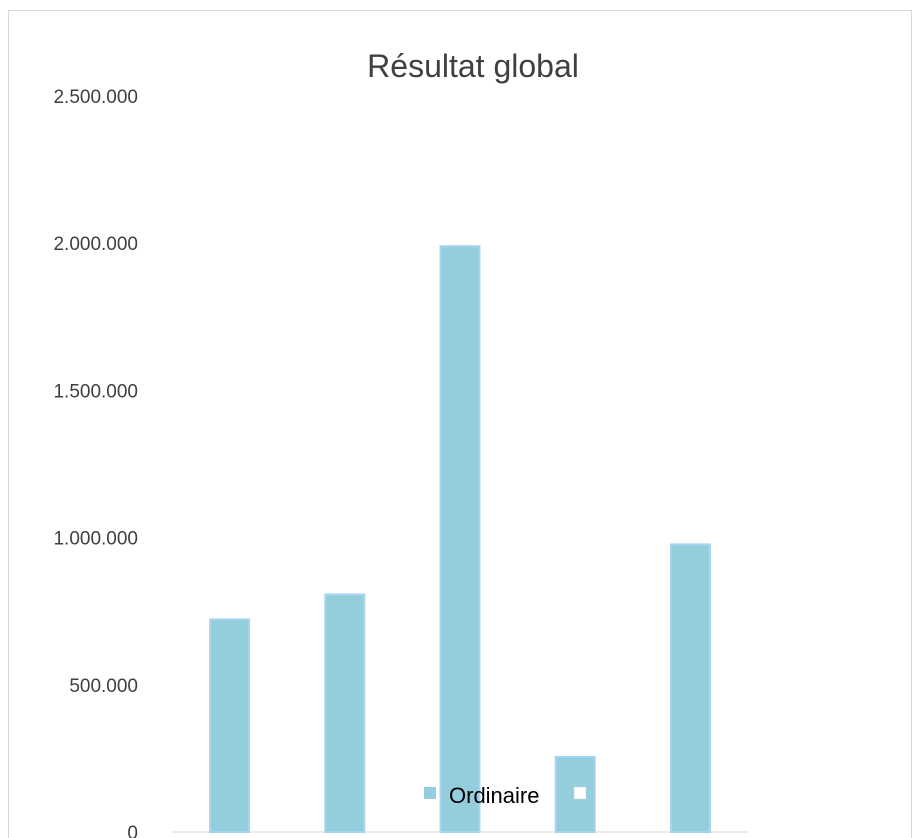  What do you see at coordinates (103, 686) in the screenshot?
I see `y-tick-label: 500.000` at bounding box center [103, 686].